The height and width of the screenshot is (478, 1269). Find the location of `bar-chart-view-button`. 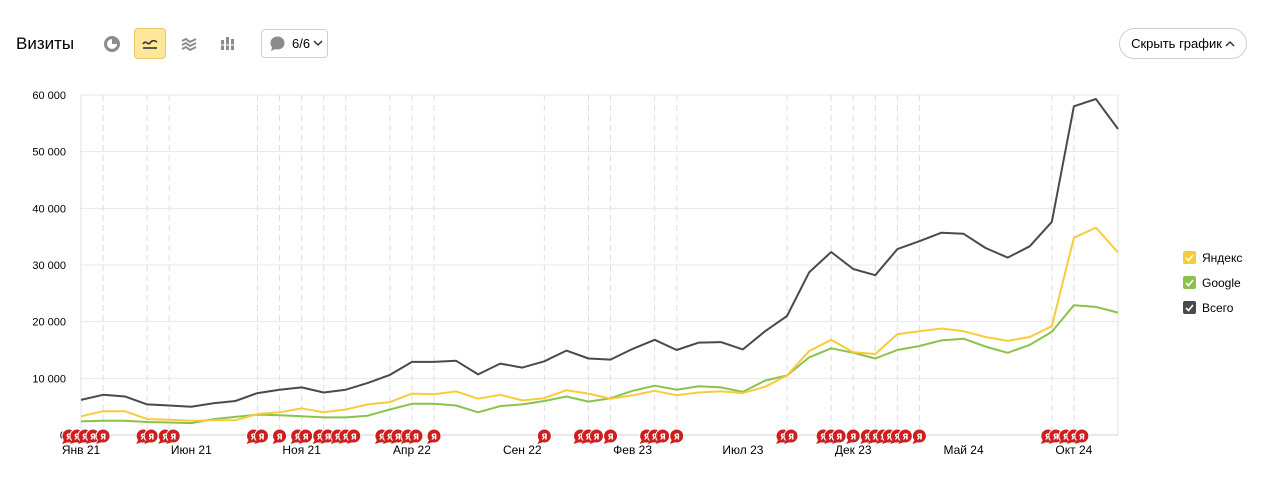

bar-chart-view-button is located at coordinates (228, 43).